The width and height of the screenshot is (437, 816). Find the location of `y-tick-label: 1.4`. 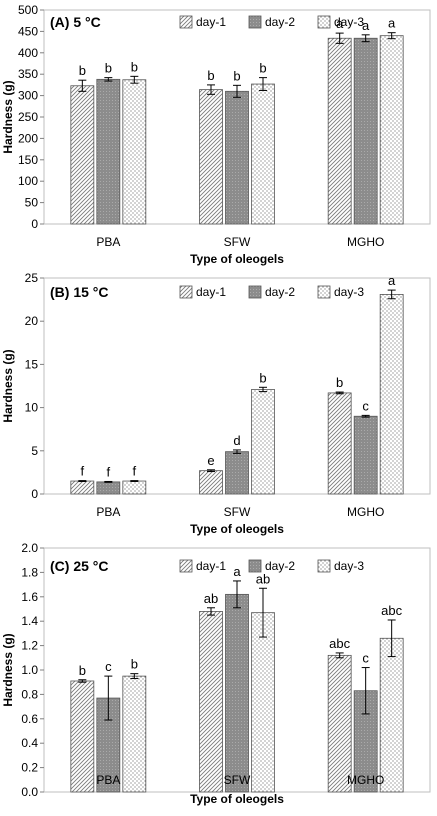

y-tick-label: 1.4 is located at coordinates (29, 621).